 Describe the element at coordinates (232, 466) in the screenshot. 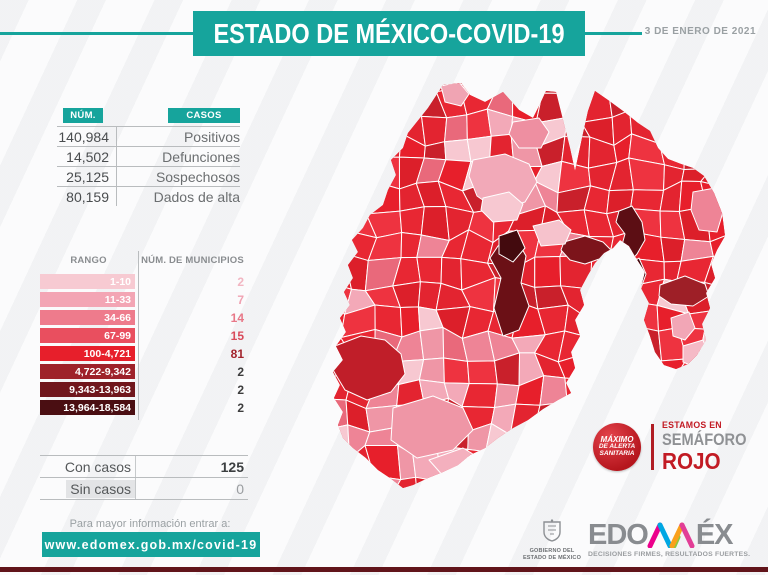

I see `totals-value: 125` at that location.